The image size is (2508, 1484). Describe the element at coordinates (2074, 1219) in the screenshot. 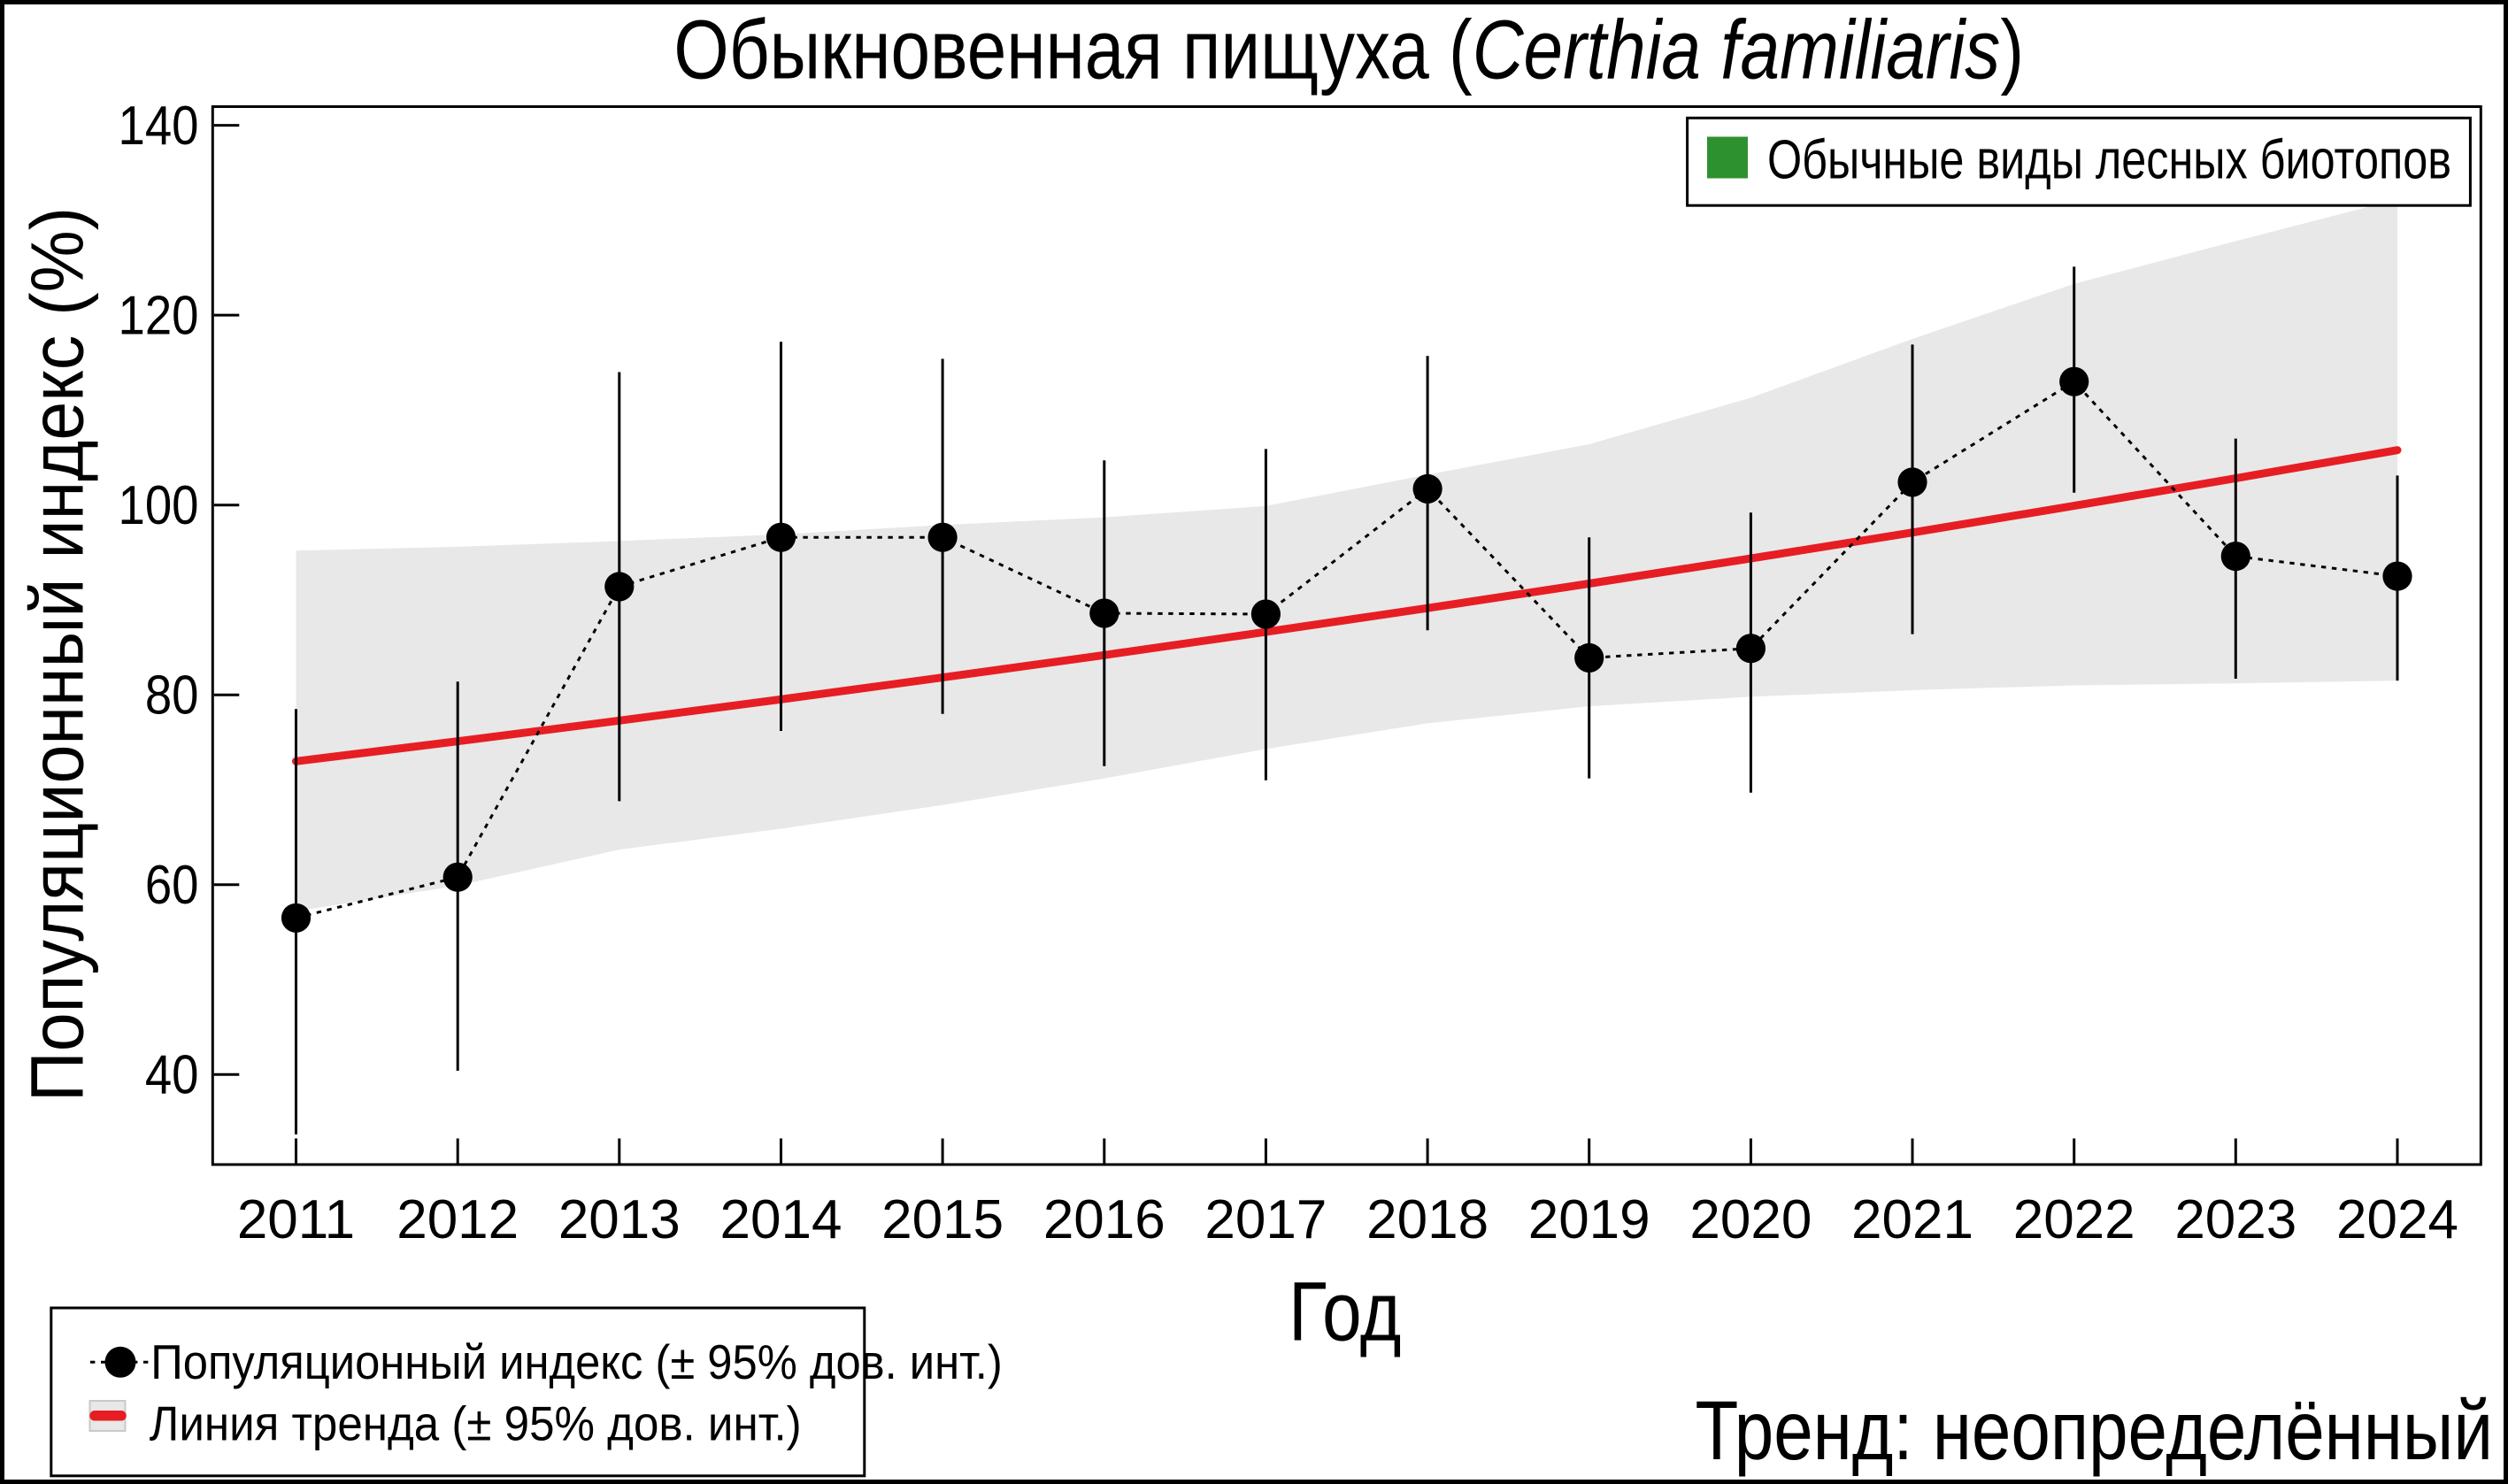

I see `svg-text: 2022` at that location.